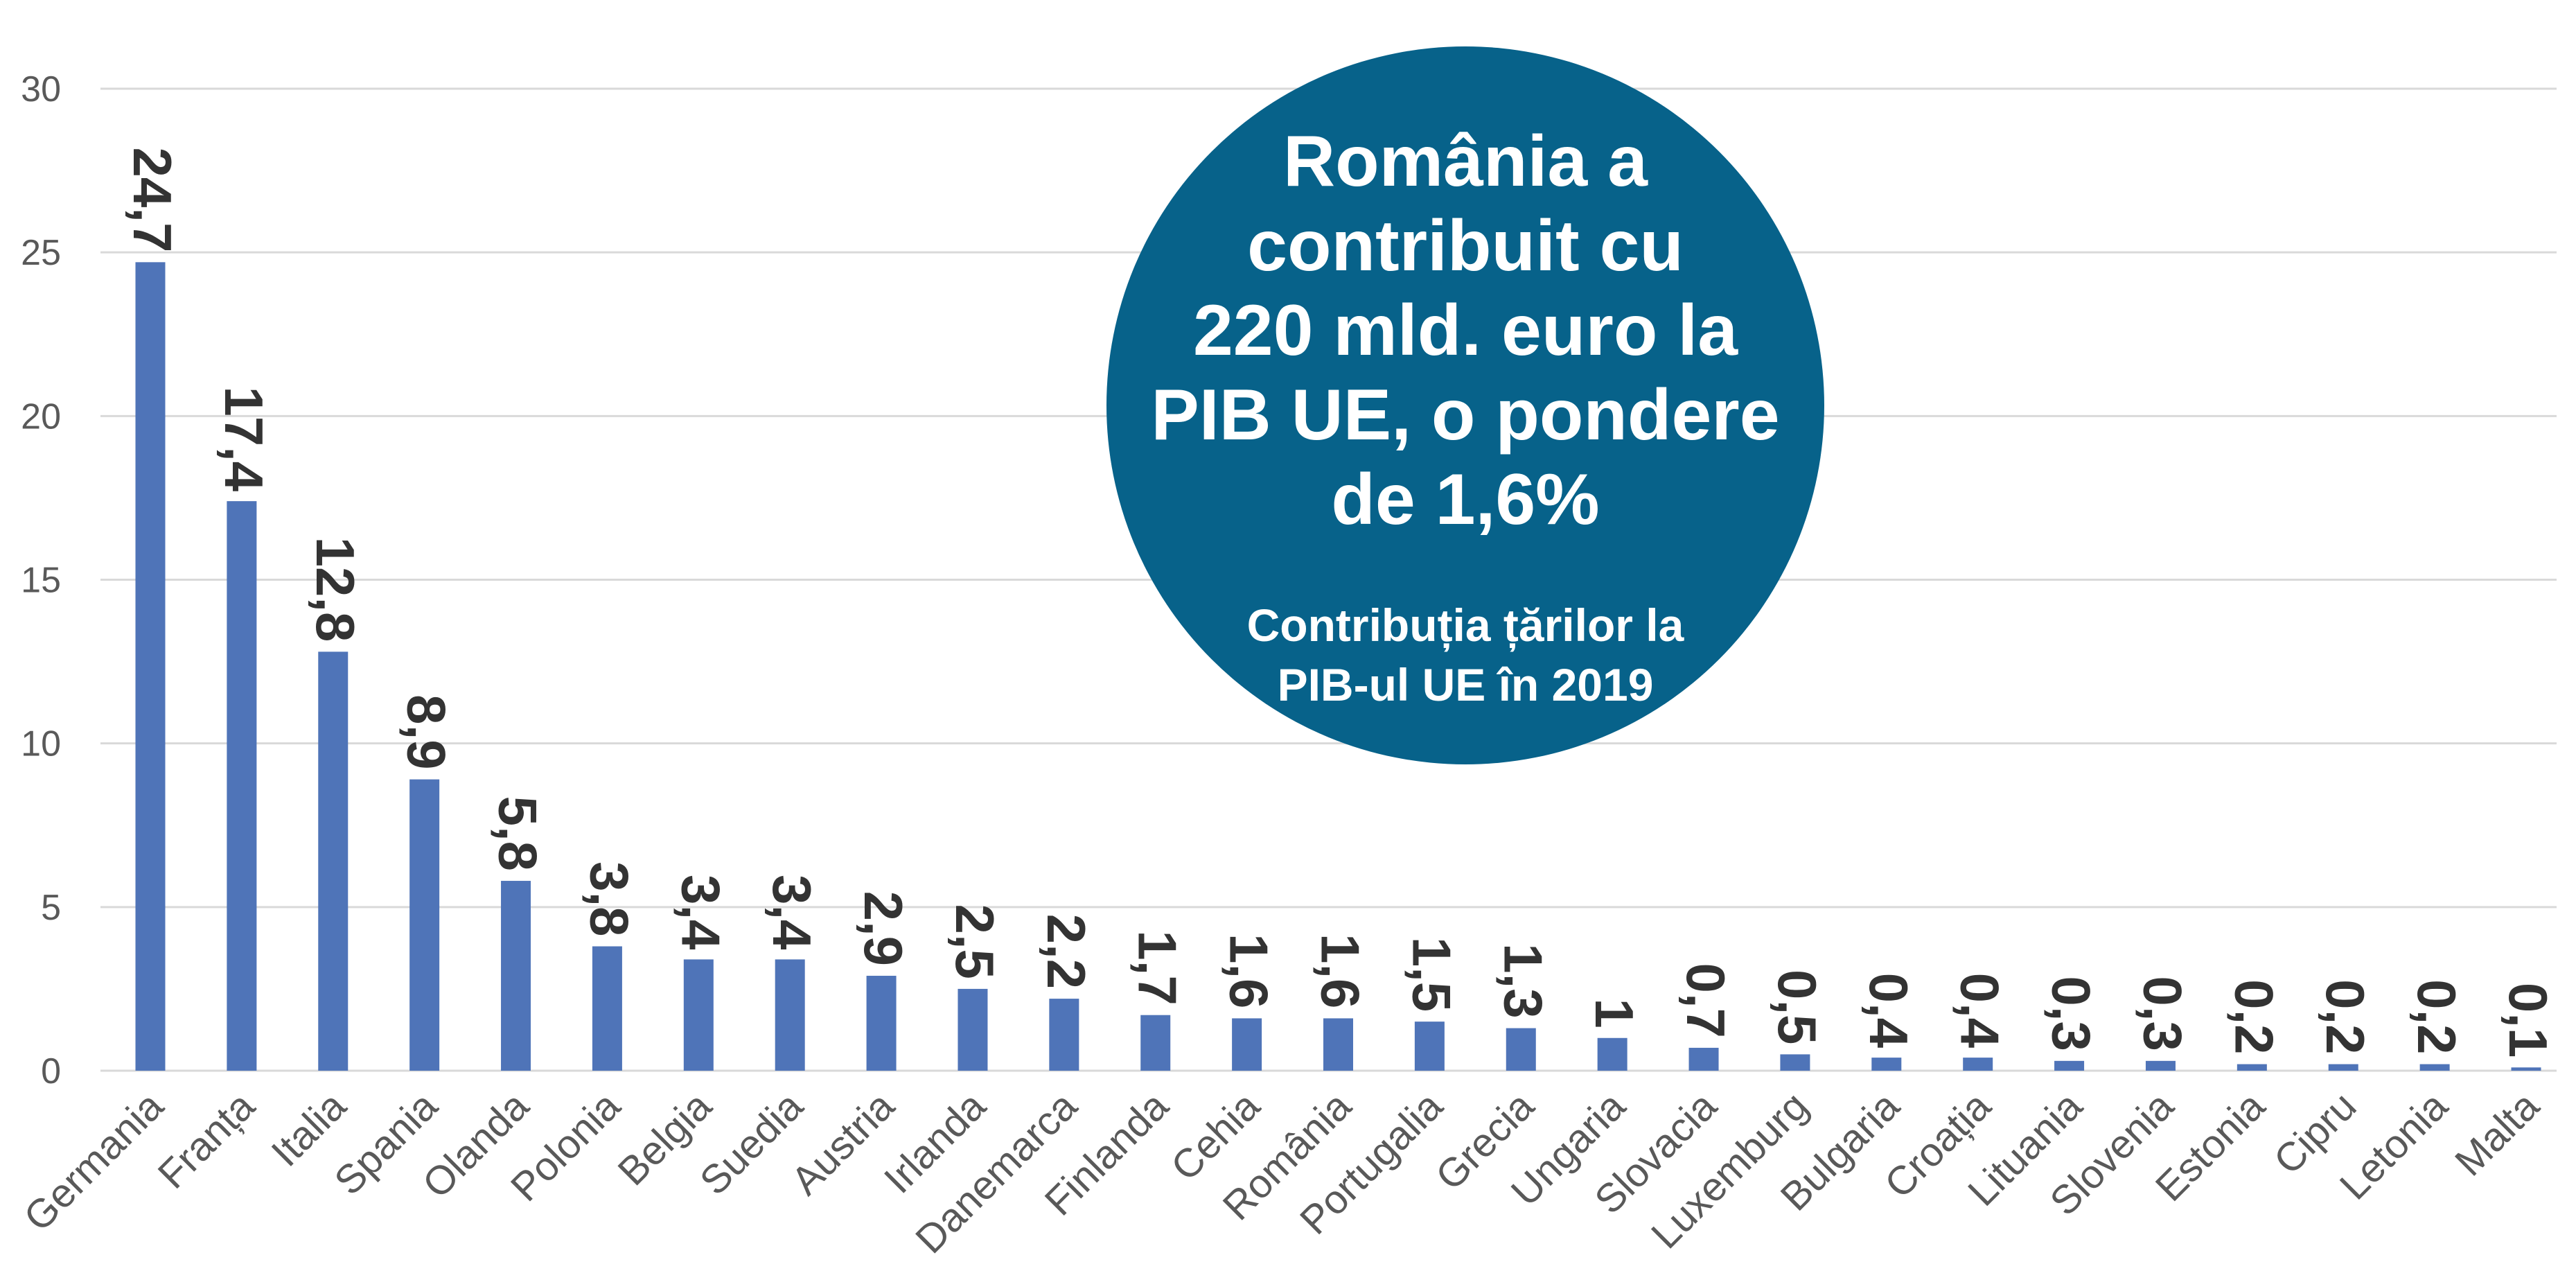 The height and width of the screenshot is (1280, 2576). What do you see at coordinates (51, 1071) in the screenshot?
I see `y-tick-label: 0` at bounding box center [51, 1071].